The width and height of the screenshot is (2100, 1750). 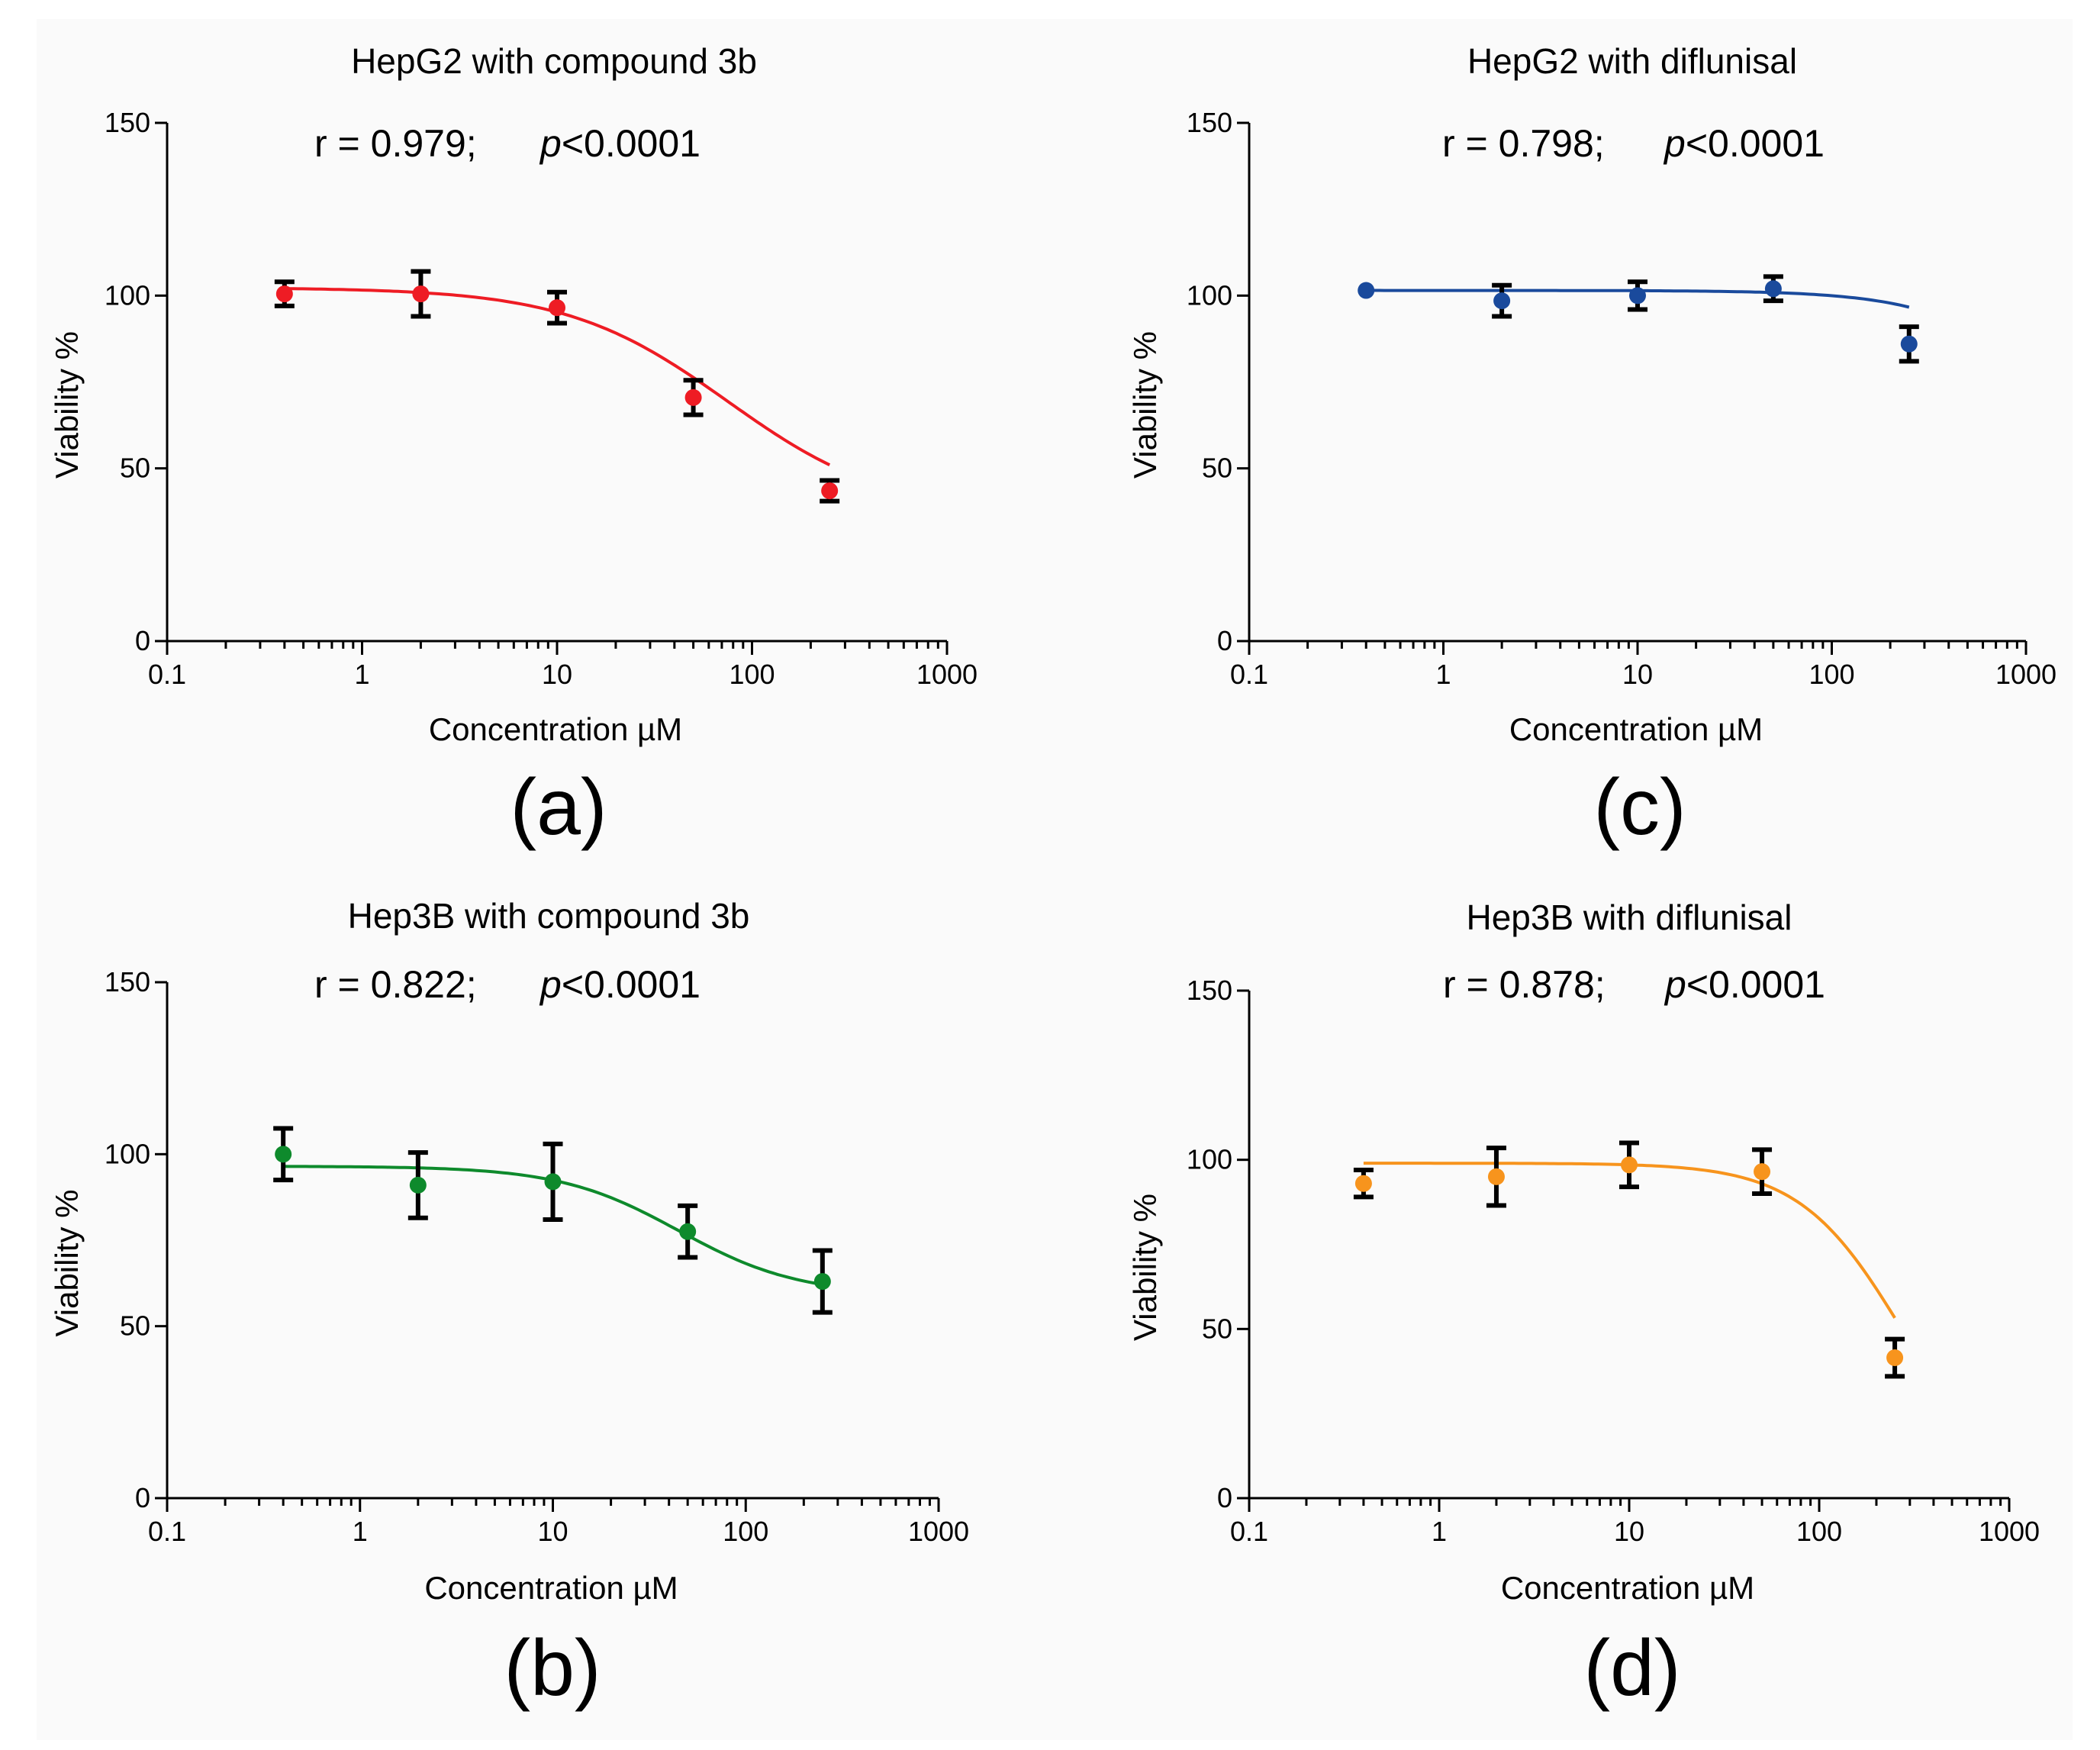 I want to click on stat-r: r = 0.878;, so click(x=1525, y=984).